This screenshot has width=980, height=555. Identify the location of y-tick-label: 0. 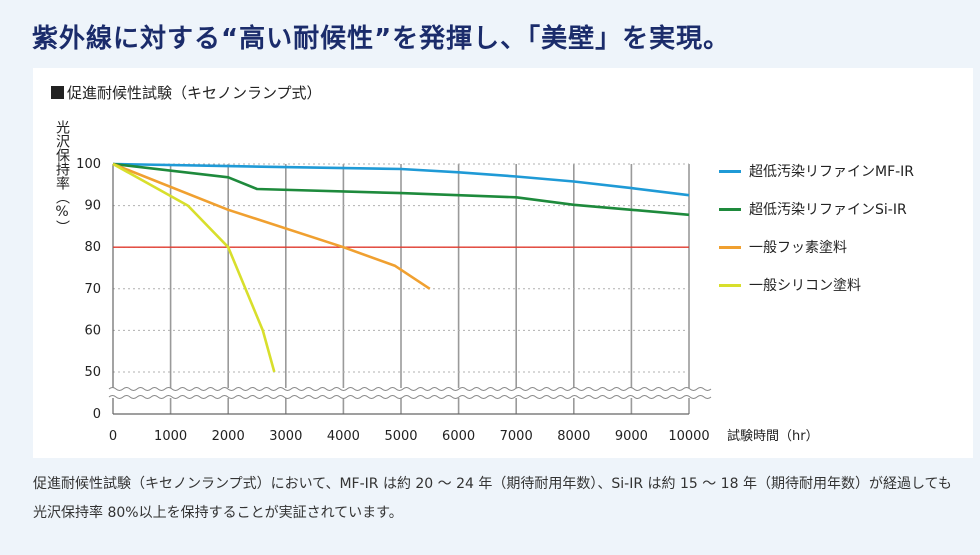
(97, 414).